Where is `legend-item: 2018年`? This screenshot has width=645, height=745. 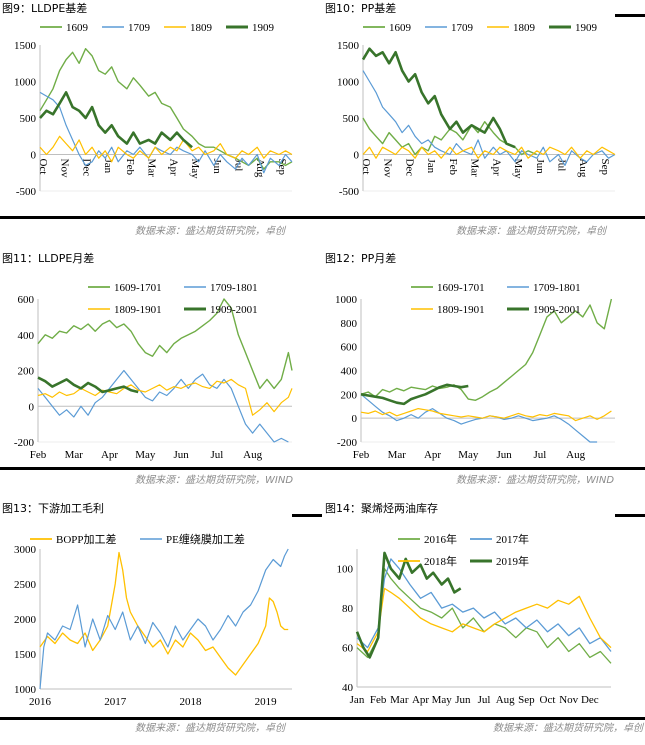
legend-item: 2018年 is located at coordinates (427, 561).